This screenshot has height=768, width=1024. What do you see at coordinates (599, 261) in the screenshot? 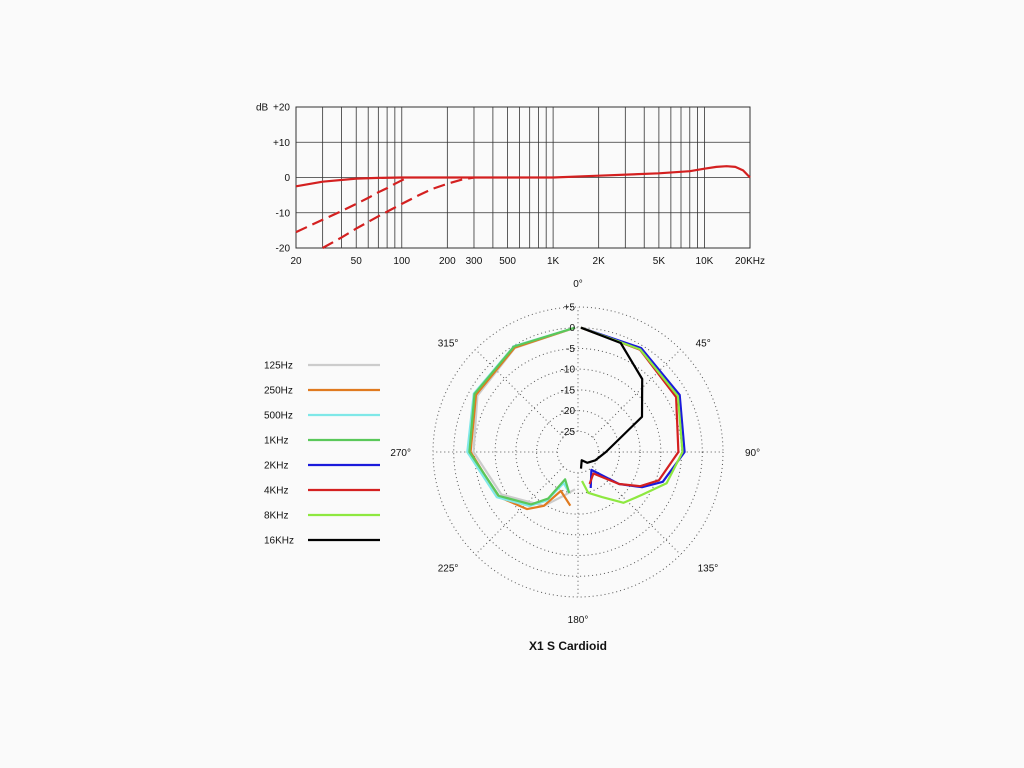
I see `x-tick-label: 2K` at bounding box center [599, 261].